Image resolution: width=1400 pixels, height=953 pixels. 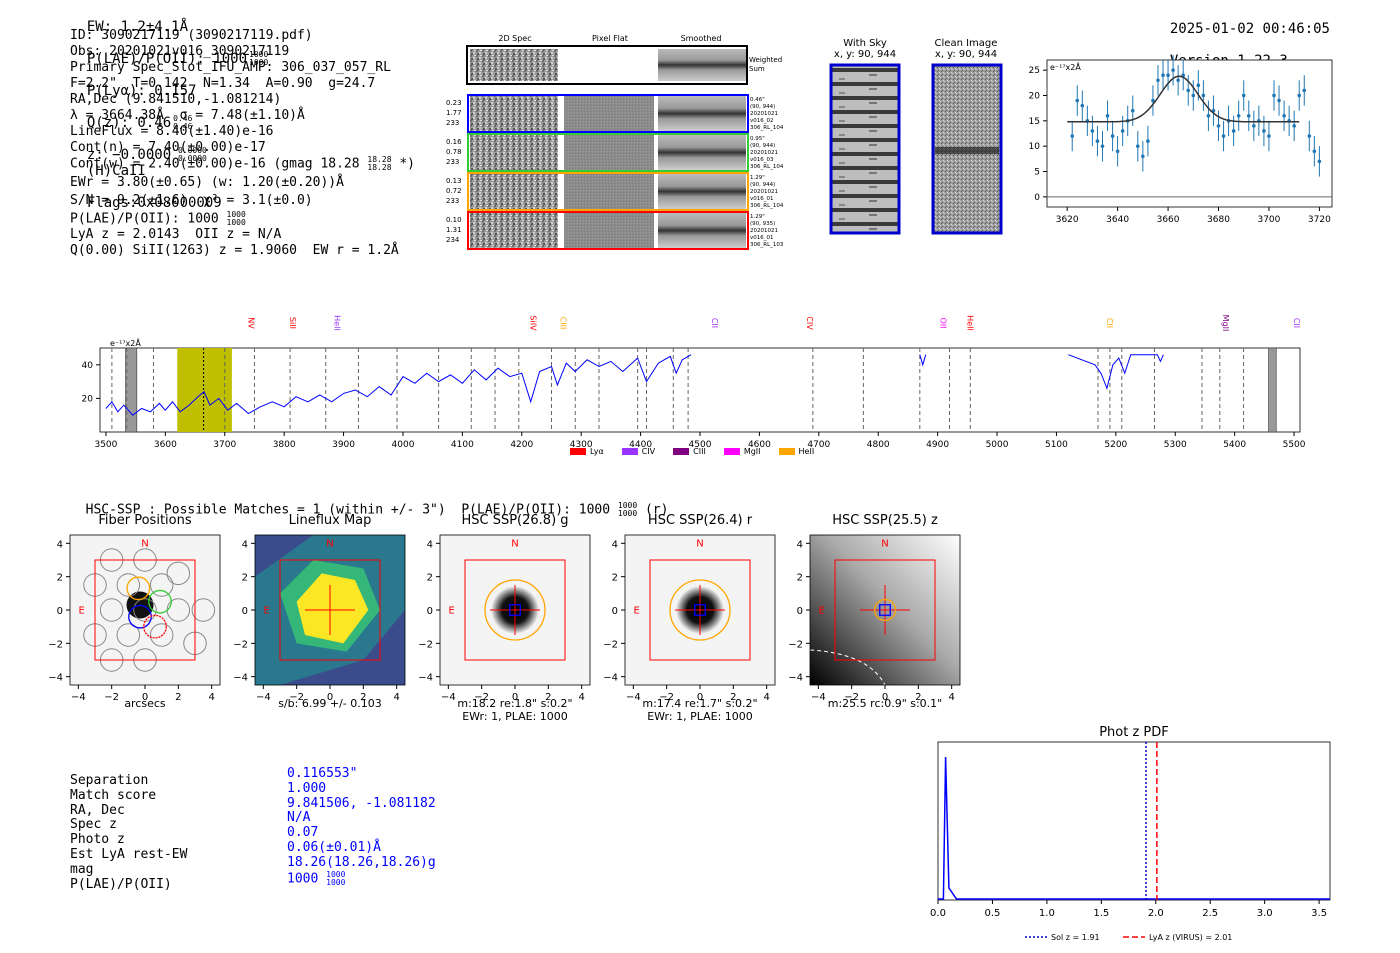 I want to click on pdf-xtick-label: 0.0, so click(x=938, y=913).